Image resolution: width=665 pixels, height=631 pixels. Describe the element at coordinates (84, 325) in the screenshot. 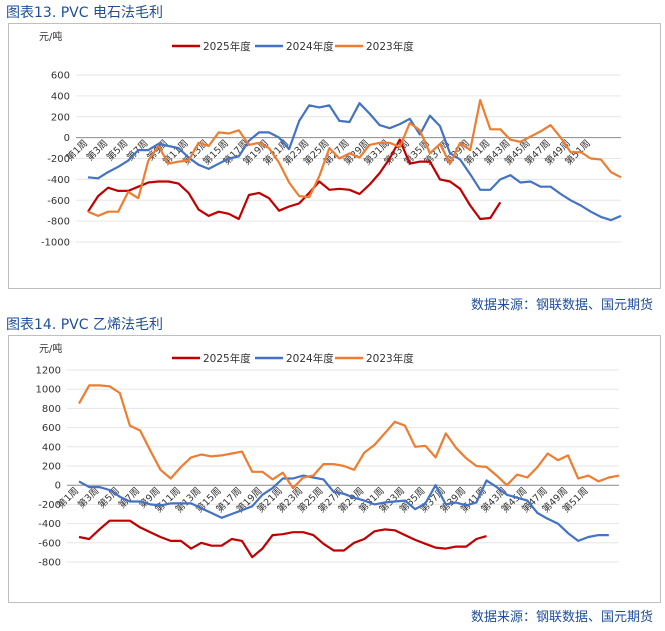

I see `chart-2-title-text: 图表14. PVC 乙烯法毛利` at that location.